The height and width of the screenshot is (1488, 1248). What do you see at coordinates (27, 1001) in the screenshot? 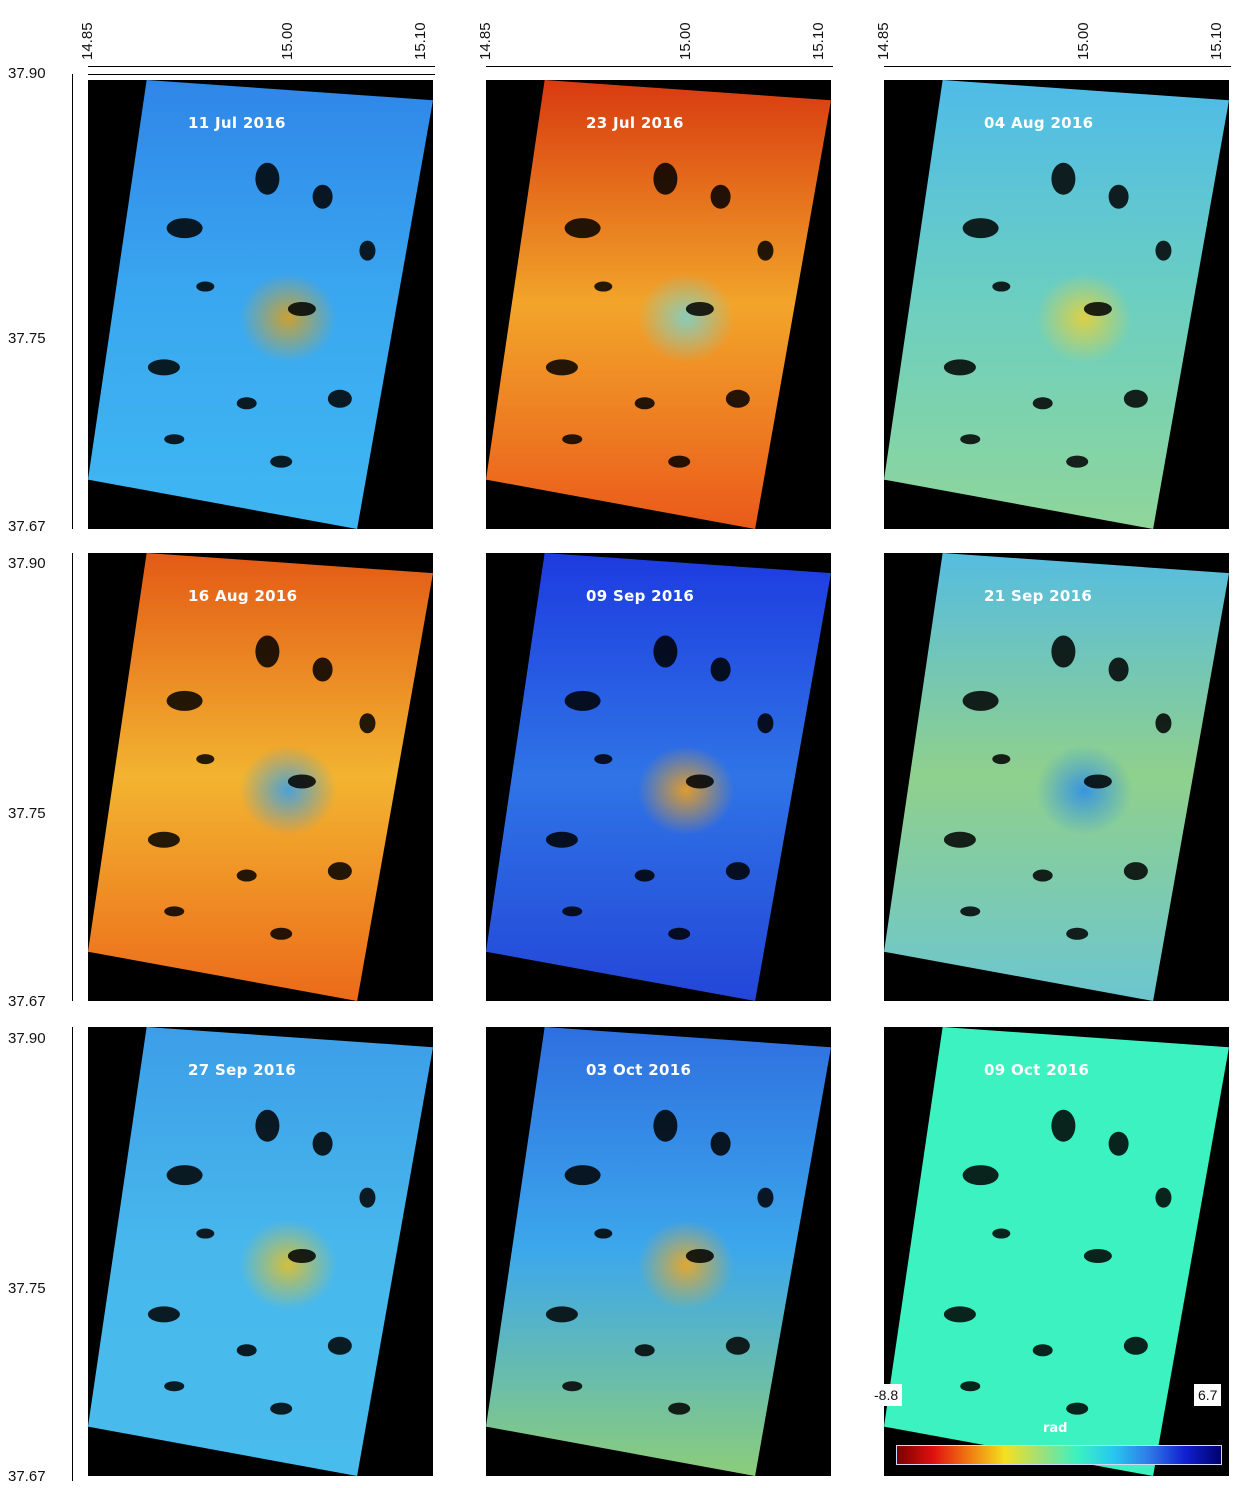
I see `lat-label-row2-bottom: 37.67` at bounding box center [27, 1001].